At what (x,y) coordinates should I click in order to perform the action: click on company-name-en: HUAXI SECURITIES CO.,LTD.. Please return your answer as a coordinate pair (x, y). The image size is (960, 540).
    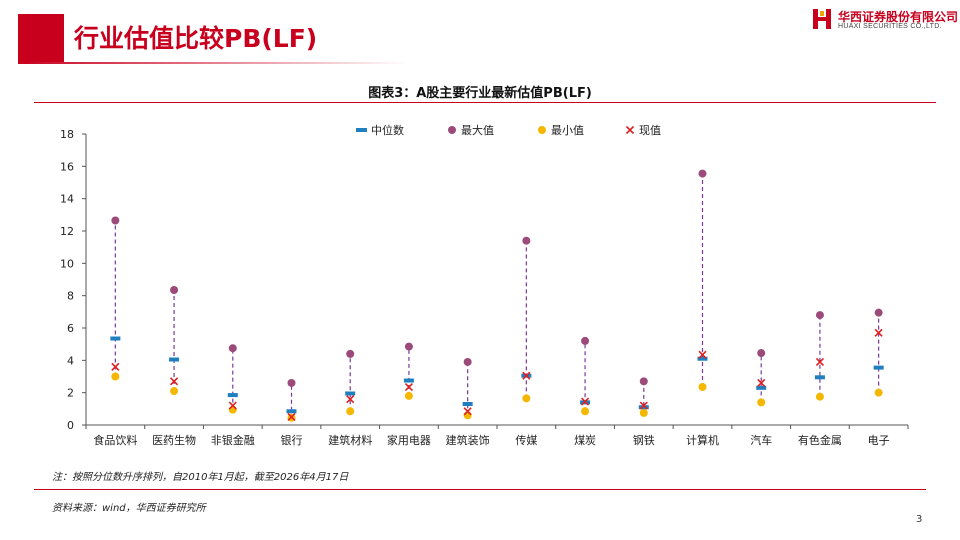
    Looking at the image, I should click on (890, 26).